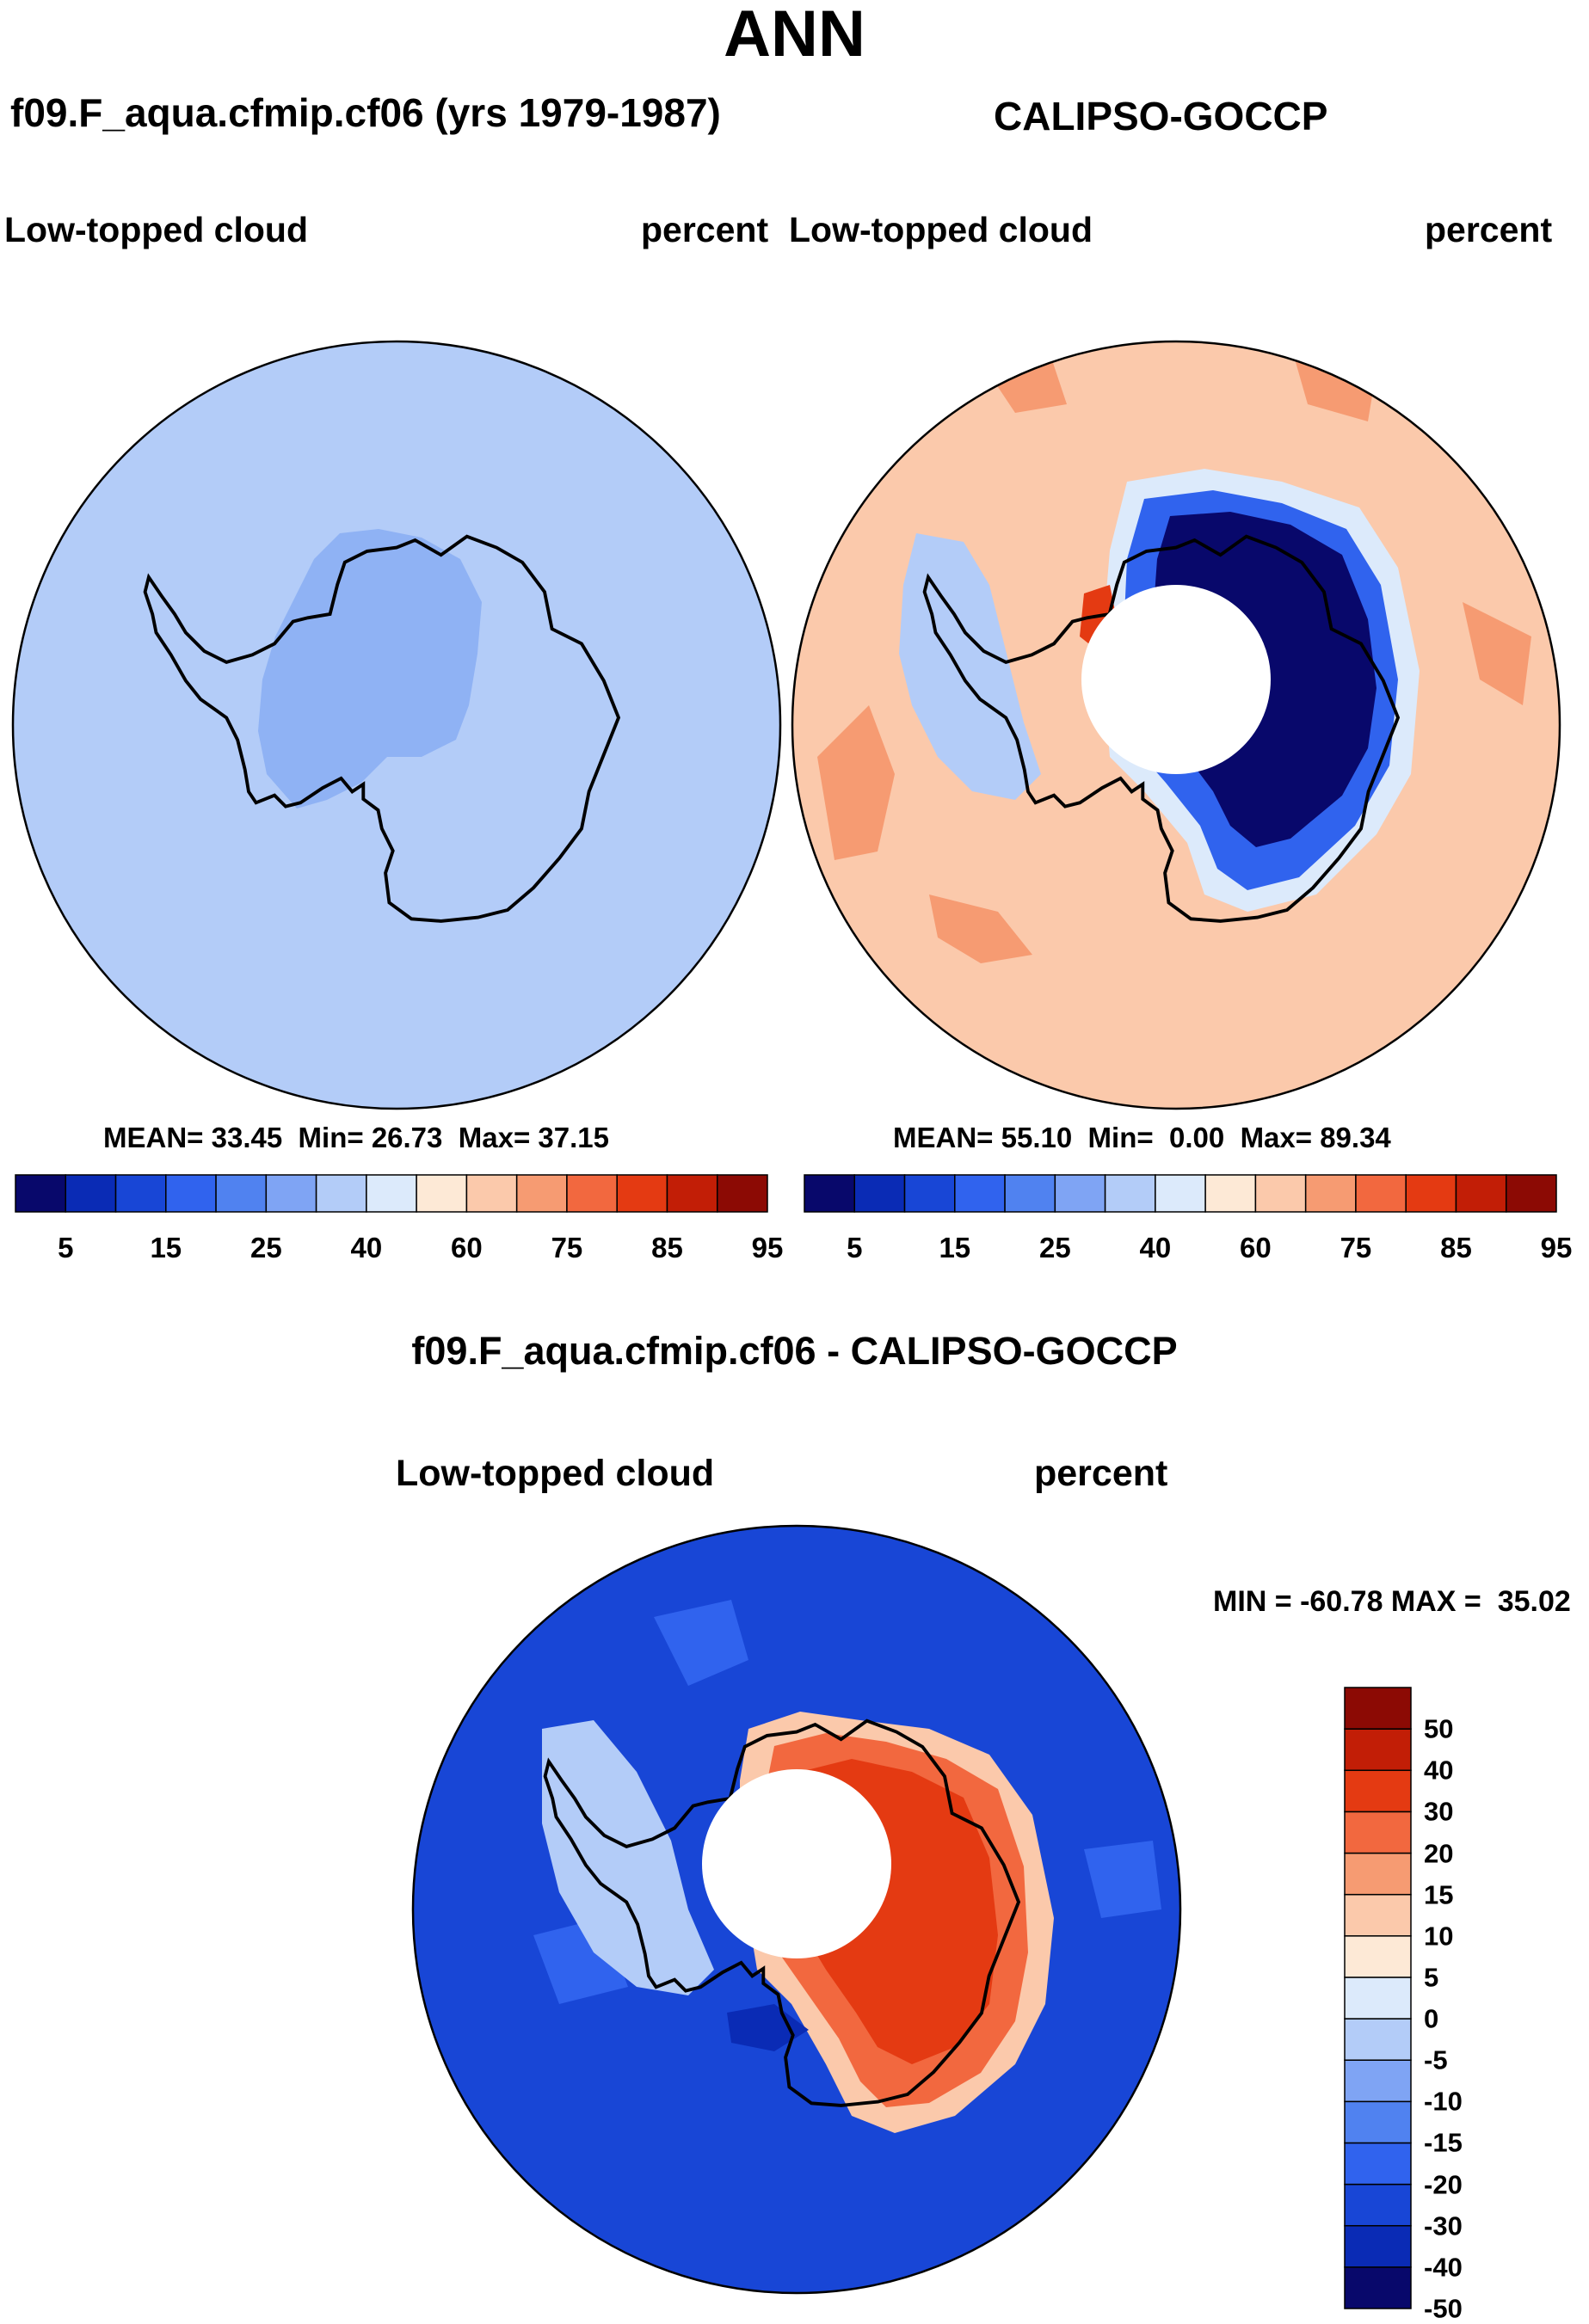 This screenshot has height=2324, width=1589. Describe the element at coordinates (1155, 1247) in the screenshot. I see `obs-colorbar-tick-label: 40` at that location.